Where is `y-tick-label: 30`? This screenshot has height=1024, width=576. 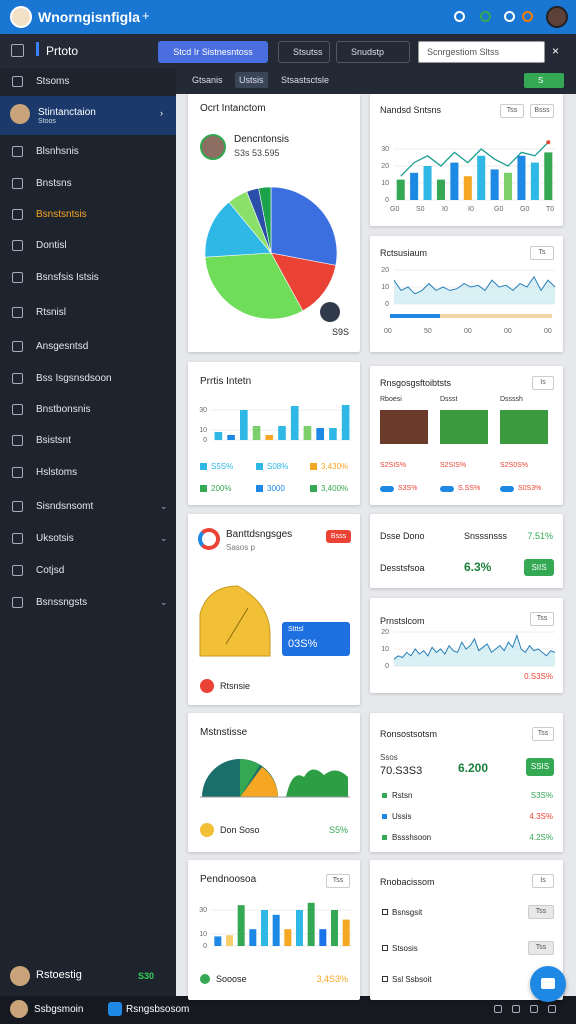
y-tick-label: 30 is located at coordinates (203, 910).